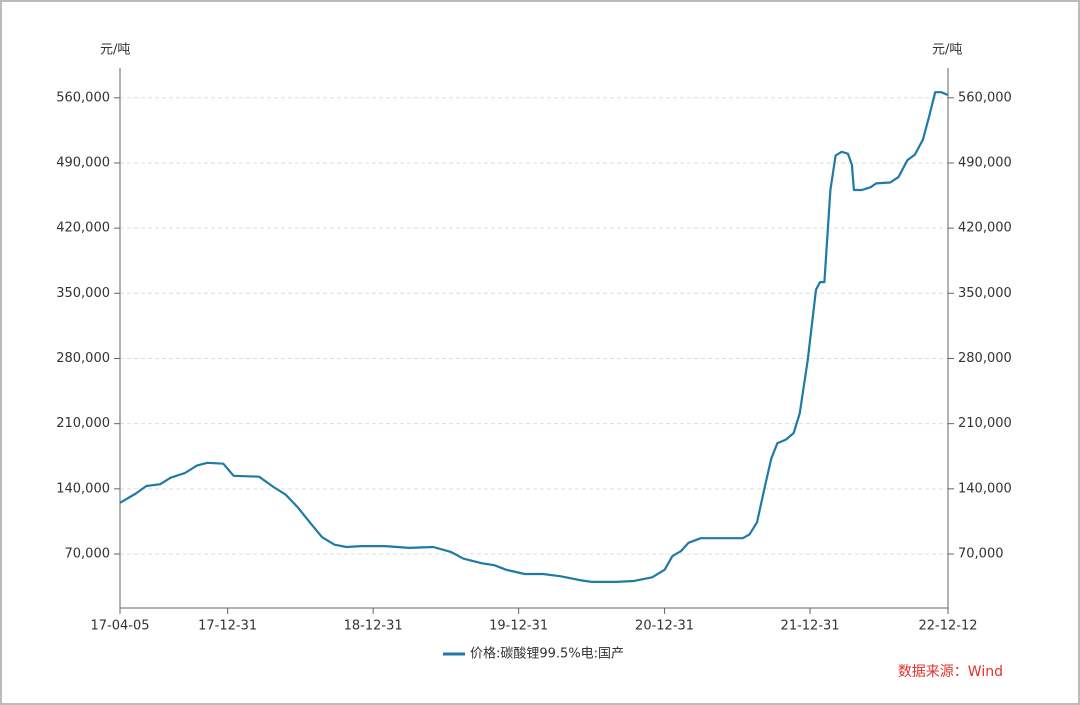  What do you see at coordinates (373, 626) in the screenshot?
I see `x-tick-label: 18-12-31` at bounding box center [373, 626].